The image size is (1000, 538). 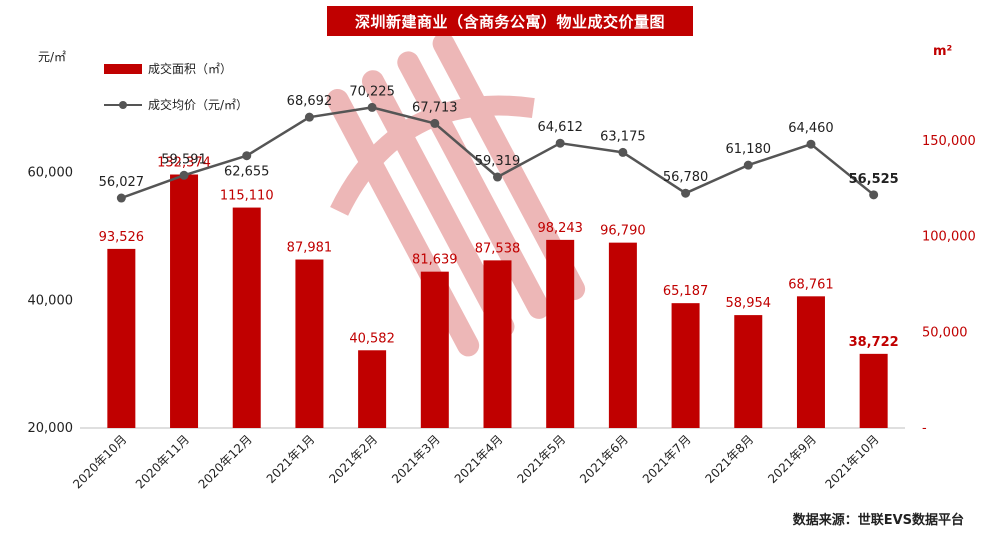 What do you see at coordinates (353, 459) in the screenshot?
I see `x-axis-tick-label: 2021年2月` at bounding box center [353, 459].